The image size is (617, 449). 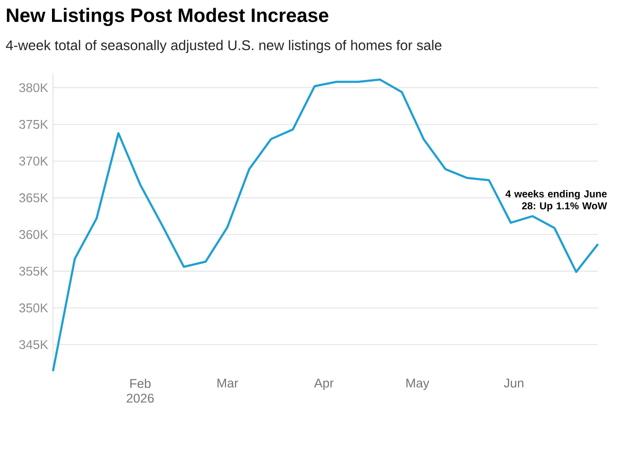 What do you see at coordinates (324, 384) in the screenshot?
I see `x-tick-label: Apr` at bounding box center [324, 384].